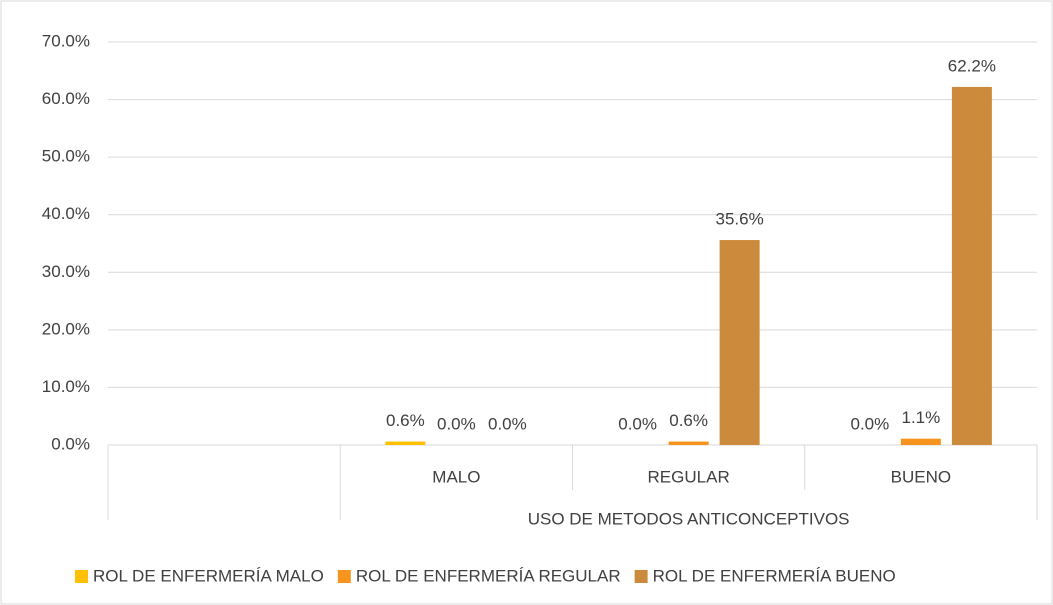 This screenshot has width=1053, height=605. I want to click on legend-label: ROL DE ENFERMERÍA REGULAR, so click(488, 575).